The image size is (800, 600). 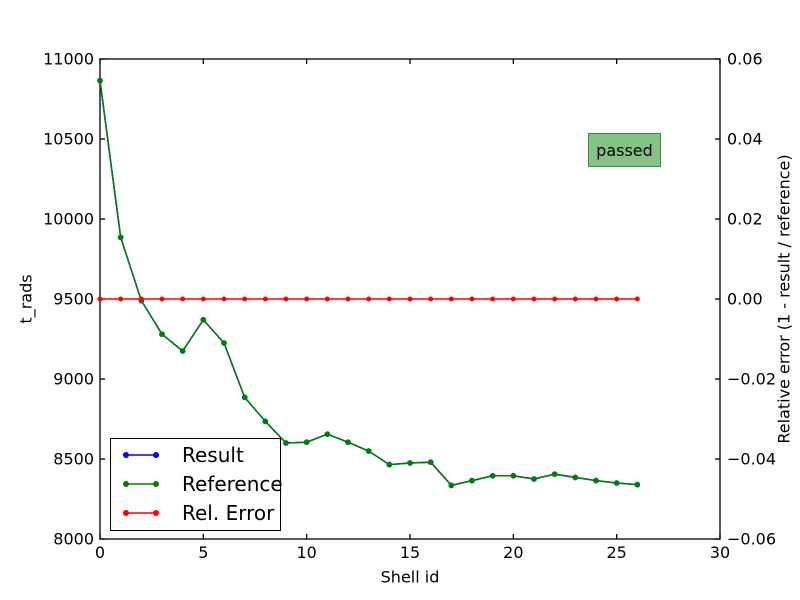 What do you see at coordinates (745, 59) in the screenshot?
I see `y-tick-label-right: 0.06` at bounding box center [745, 59].